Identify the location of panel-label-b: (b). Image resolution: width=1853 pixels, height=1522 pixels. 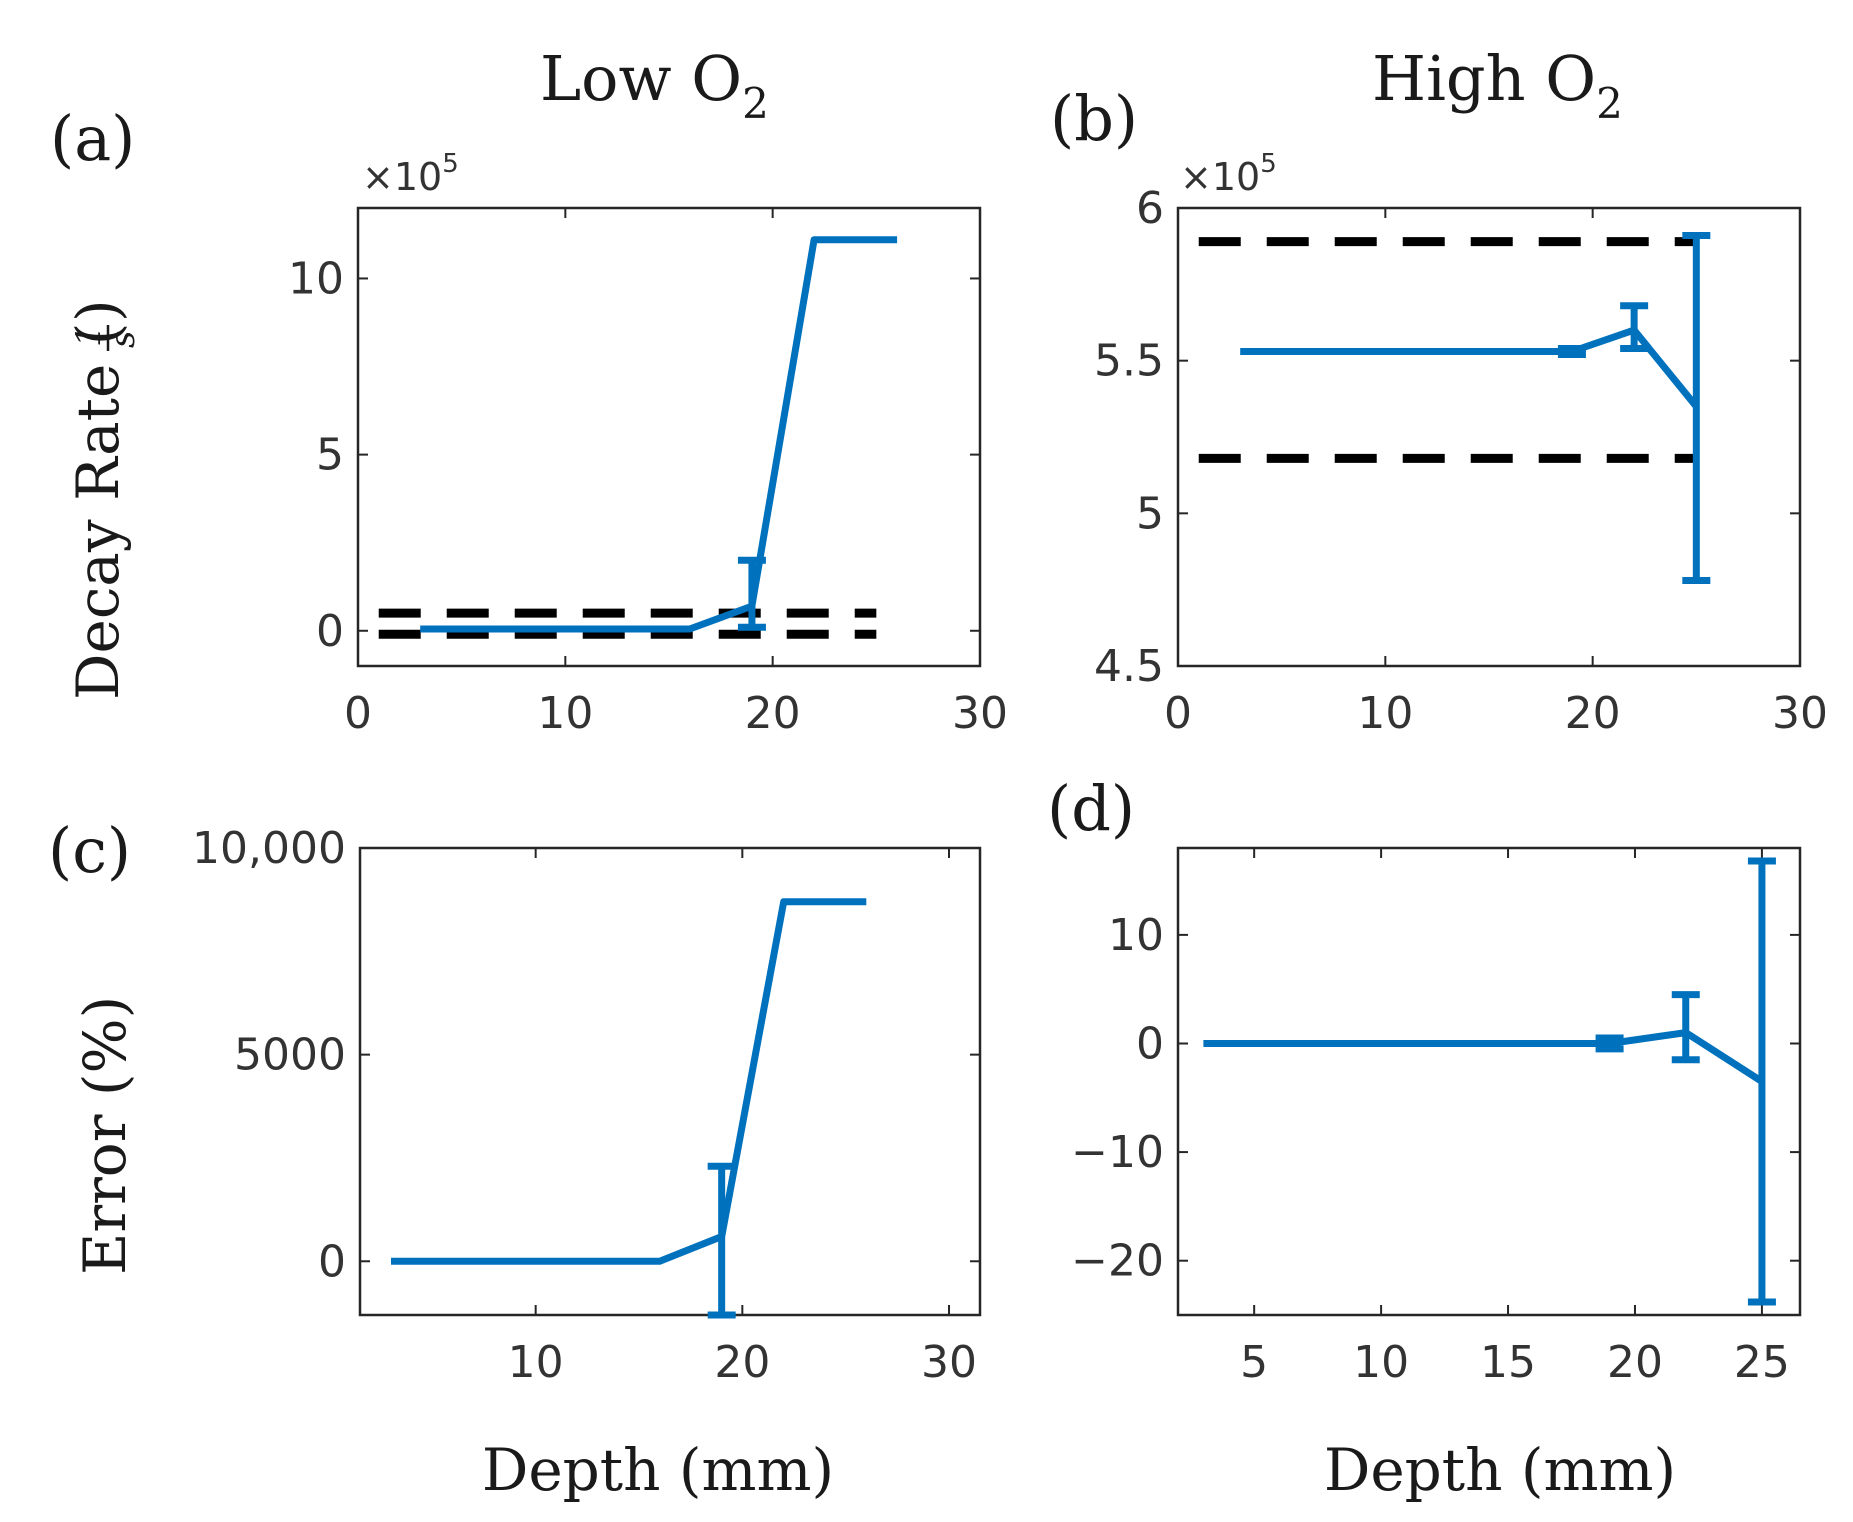
(1094, 118).